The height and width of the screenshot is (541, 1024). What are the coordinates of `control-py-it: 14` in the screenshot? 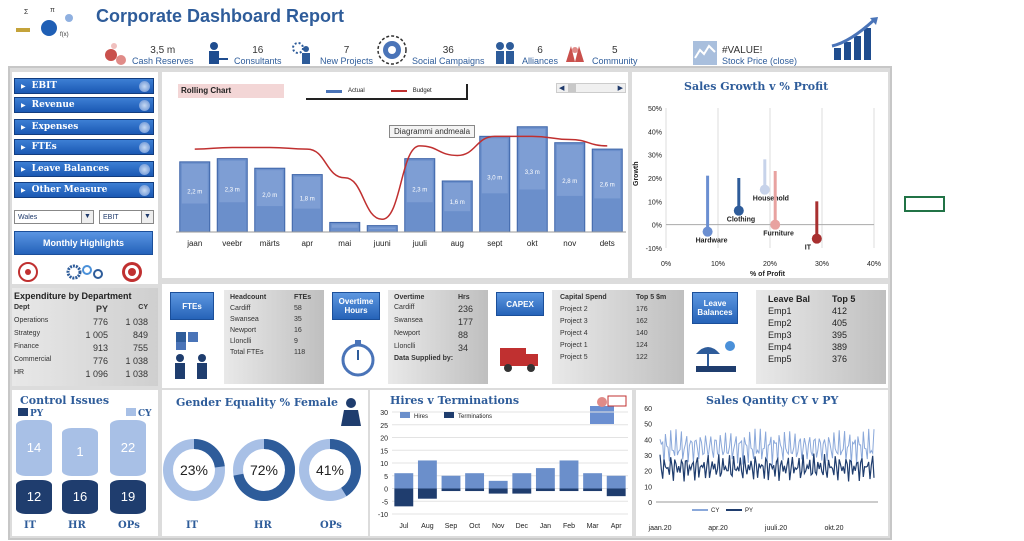 It's located at (34, 448).